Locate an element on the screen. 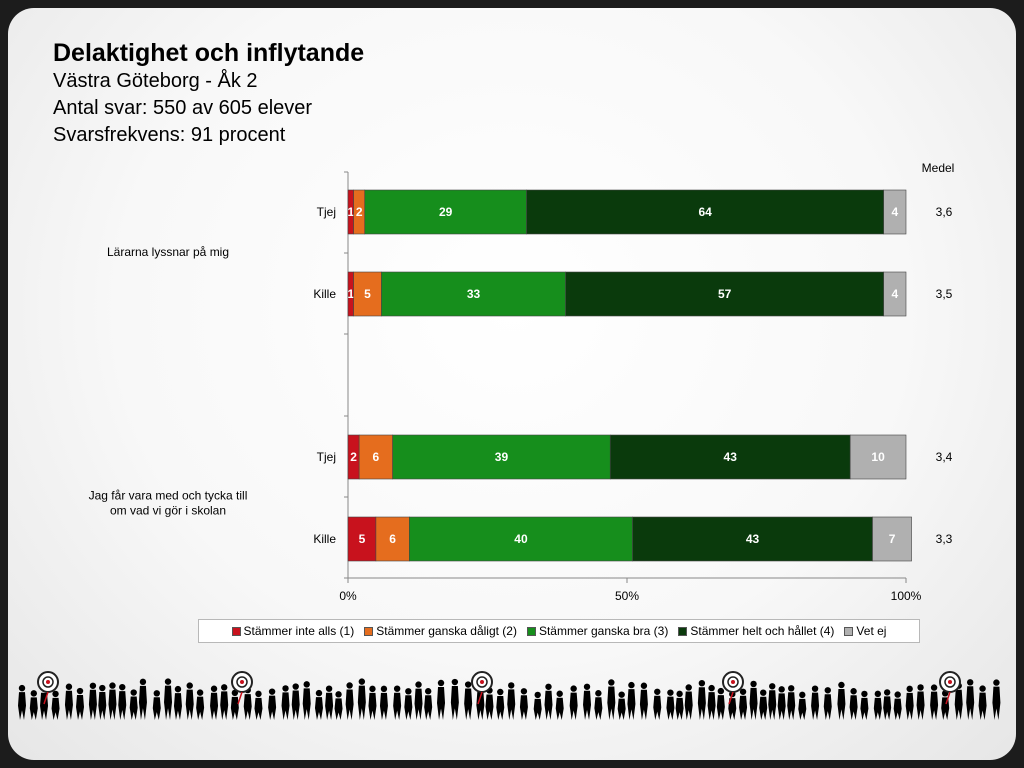 The image size is (1024, 768). legend-item: Stämmer helt och hållet (4) is located at coordinates (756, 631).